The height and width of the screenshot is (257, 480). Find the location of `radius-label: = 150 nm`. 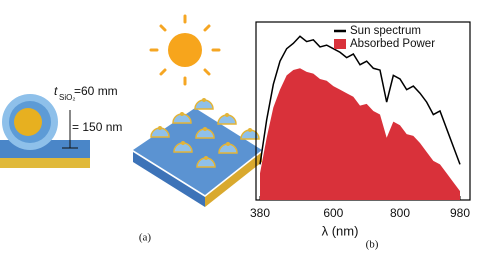

radius-label: = 150 nm is located at coordinates (97, 127).